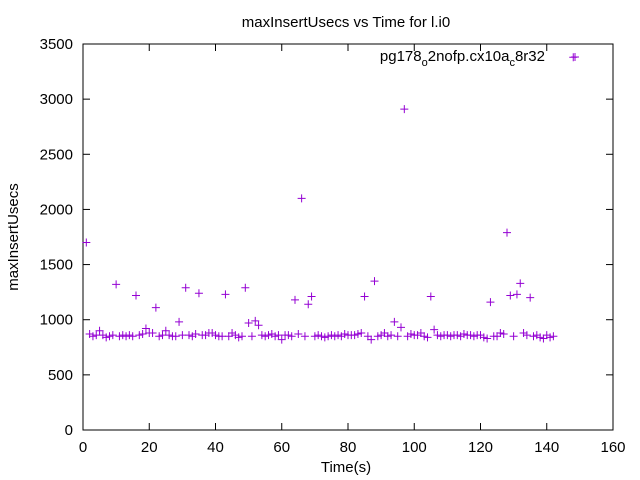  What do you see at coordinates (546, 447) in the screenshot?
I see `x-tick-label: 140` at bounding box center [546, 447].